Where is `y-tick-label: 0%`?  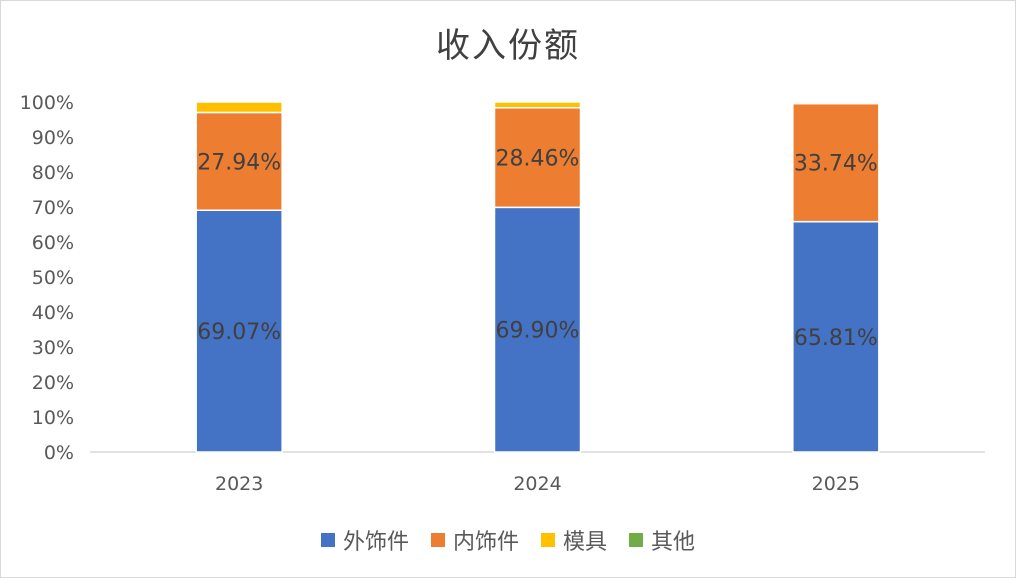
y-tick-label: 0% is located at coordinates (59, 453).